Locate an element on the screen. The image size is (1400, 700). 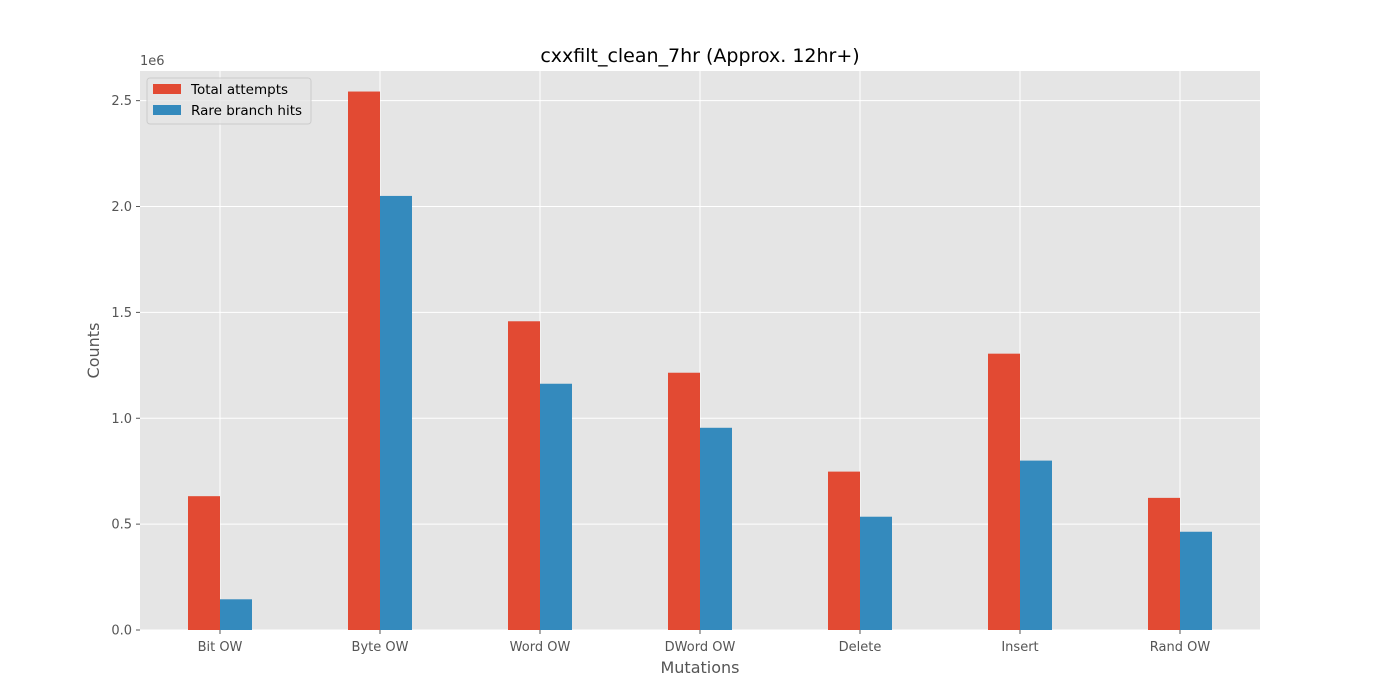
legend: Total attempts Rare branch hits is located at coordinates (229, 101).